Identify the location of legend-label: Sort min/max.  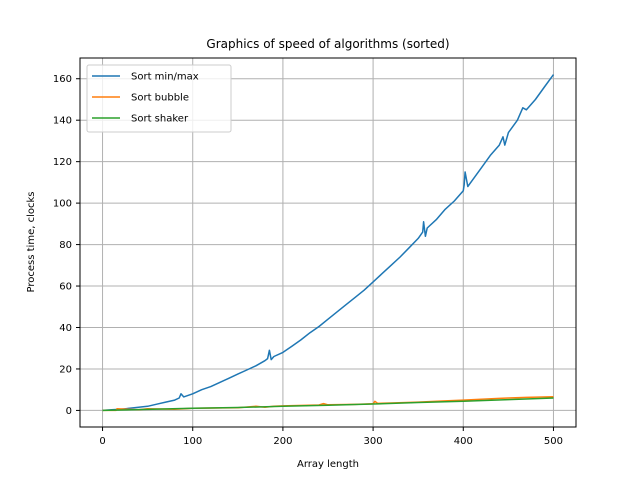
(165, 77).